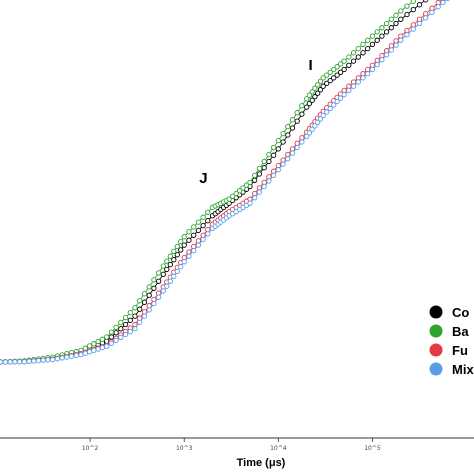 The image size is (474, 474). Describe the element at coordinates (278, 448) in the screenshot. I see `x-tick-label: 10^4` at that location.